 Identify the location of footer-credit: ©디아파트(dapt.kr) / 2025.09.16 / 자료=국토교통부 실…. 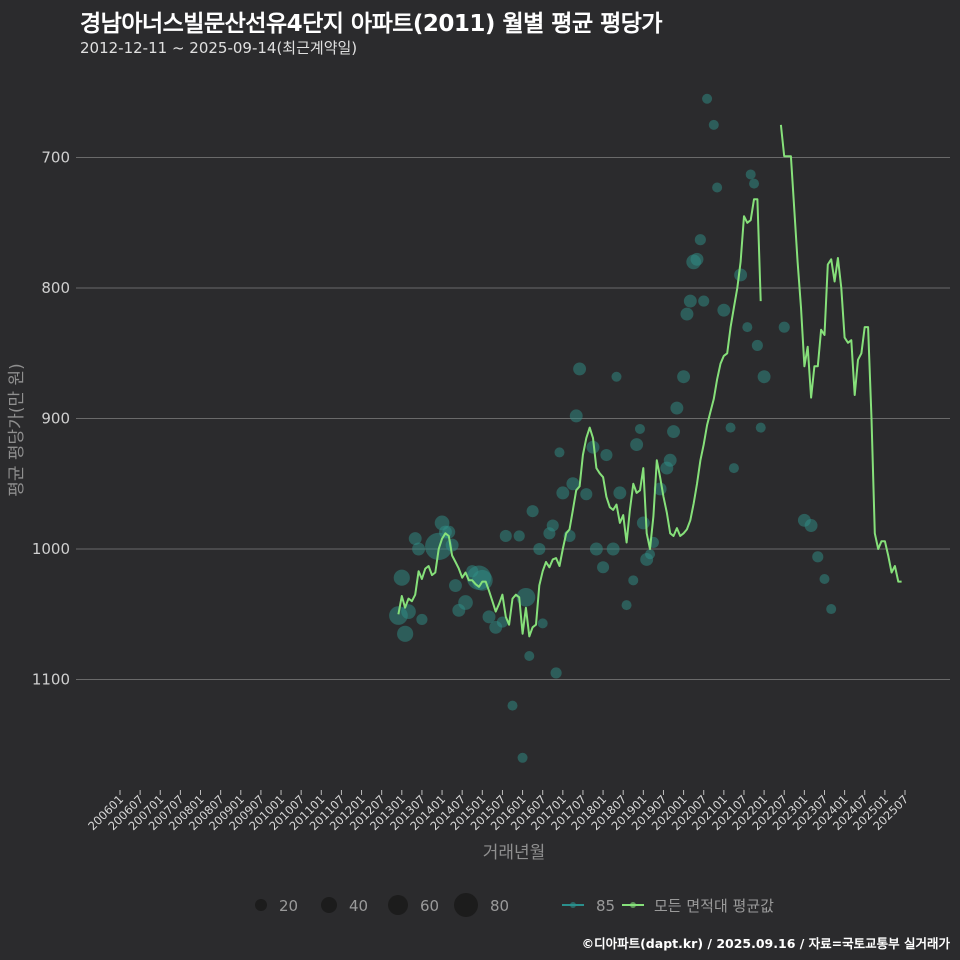
(765, 943).